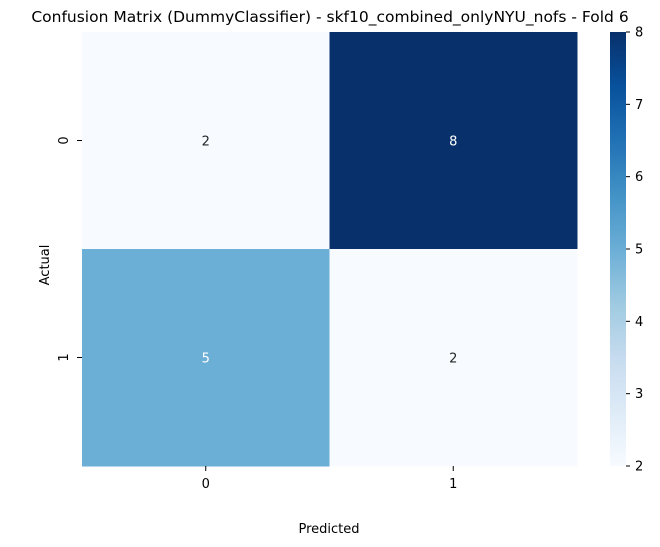 This screenshot has width=660, height=547. I want to click on y-tick-label: 1, so click(64, 357).